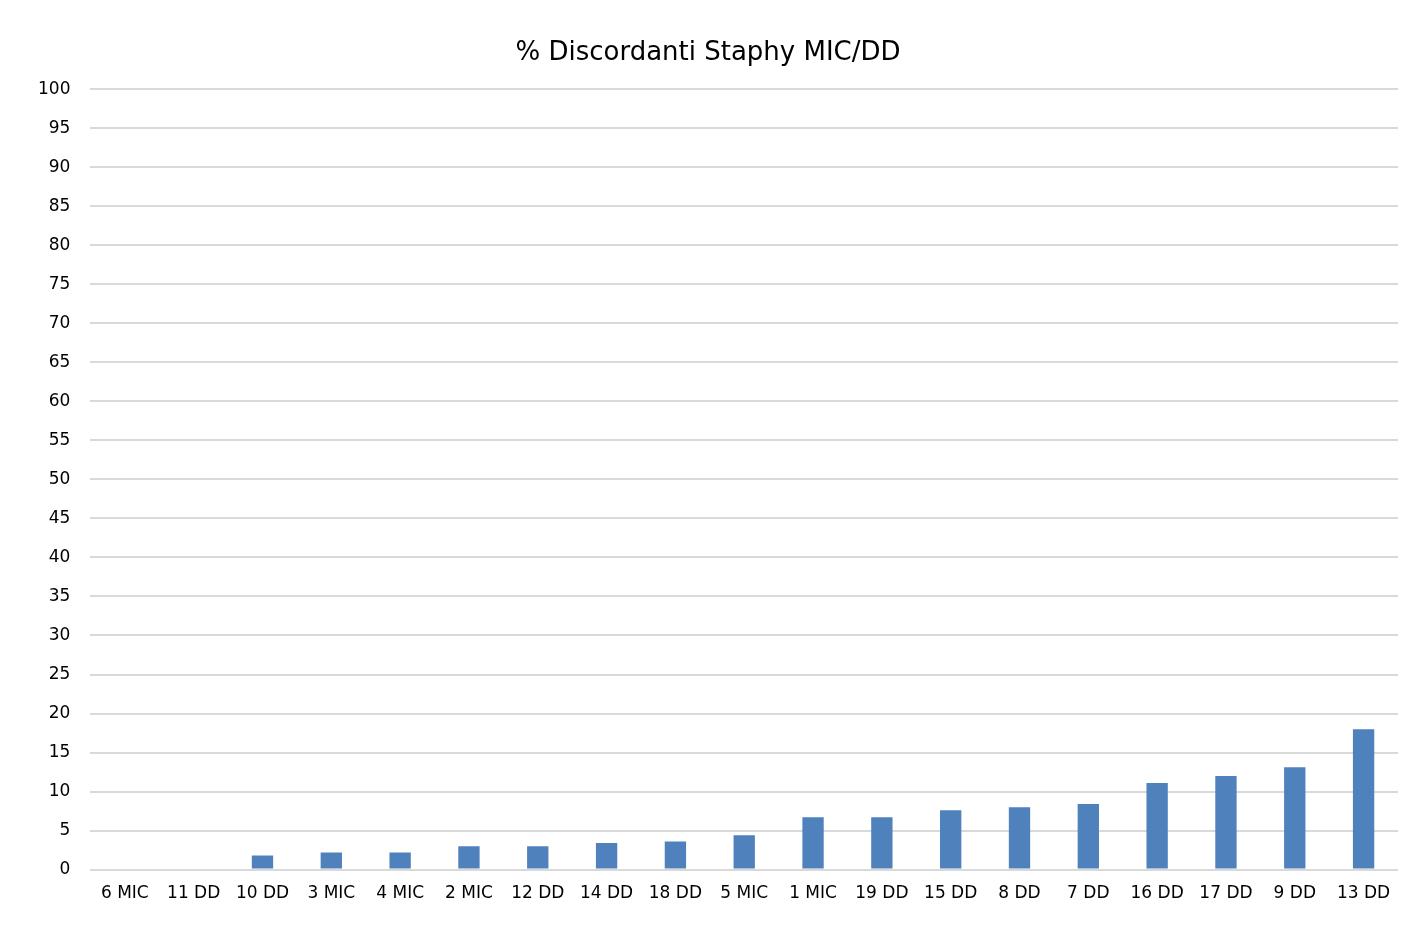 This screenshot has height=938, width=1428. I want to click on y-tick-label: 50, so click(59, 477).